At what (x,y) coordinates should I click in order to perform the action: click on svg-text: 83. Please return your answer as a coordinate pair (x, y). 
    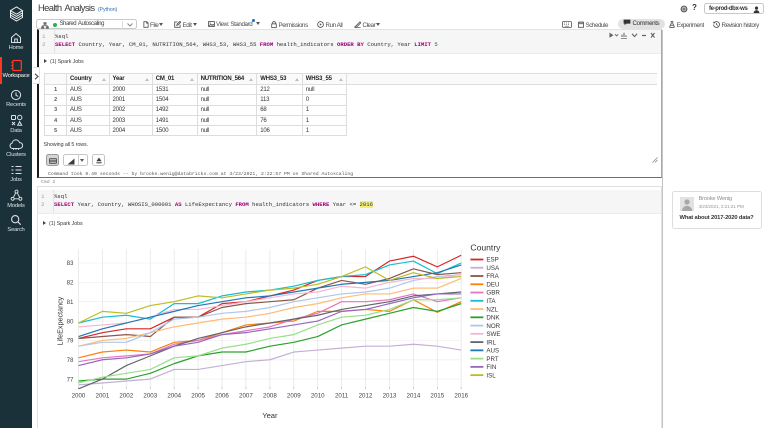
    Looking at the image, I should click on (70, 263).